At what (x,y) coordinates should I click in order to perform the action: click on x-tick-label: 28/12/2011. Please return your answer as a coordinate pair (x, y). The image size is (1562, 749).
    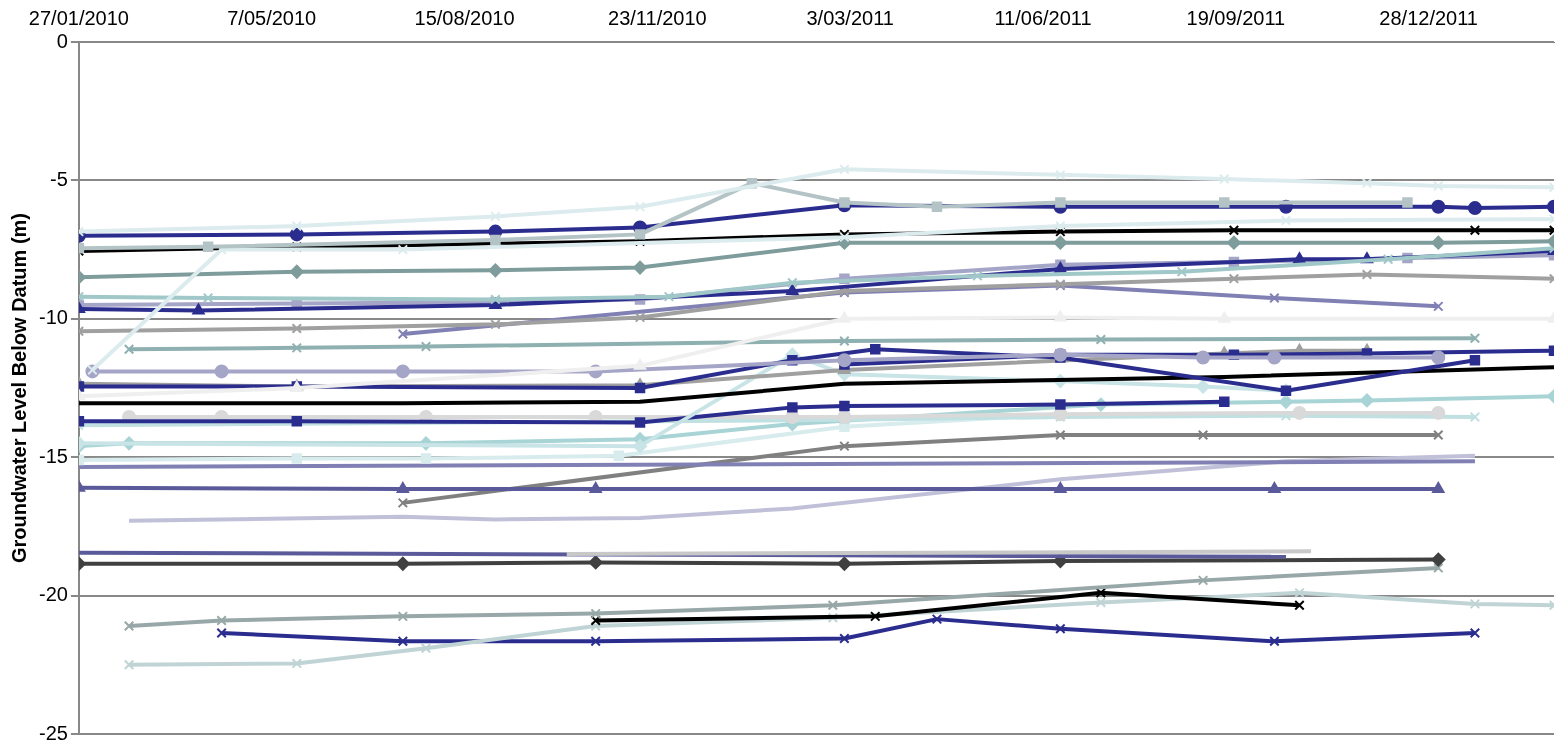
    Looking at the image, I should click on (1428, 17).